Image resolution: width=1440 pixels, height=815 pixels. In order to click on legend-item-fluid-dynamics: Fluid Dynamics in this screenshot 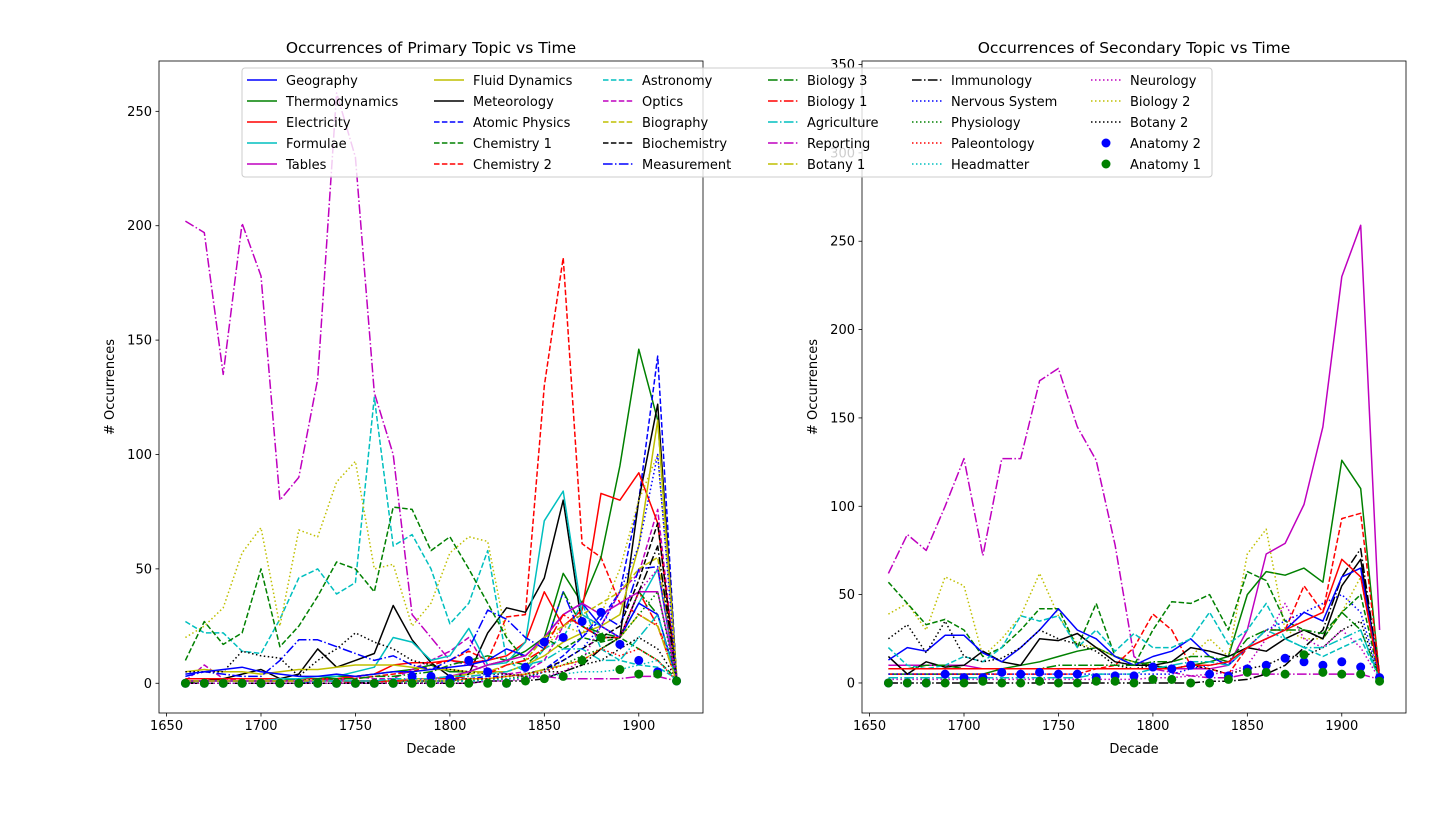, I will do `click(503, 81)`.